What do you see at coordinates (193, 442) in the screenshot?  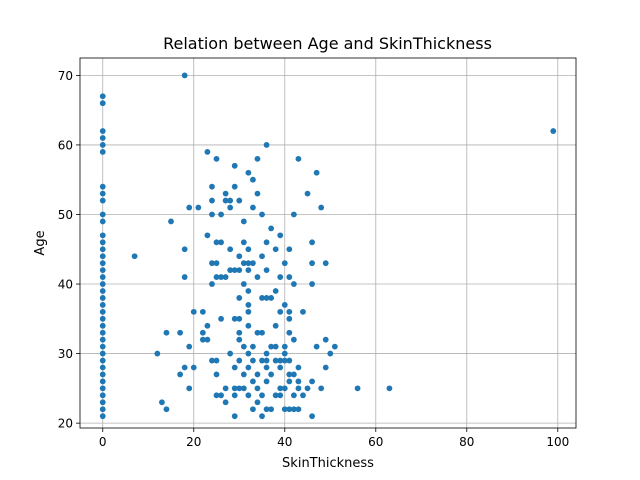 I see `x-tick-label: 20` at bounding box center [193, 442].